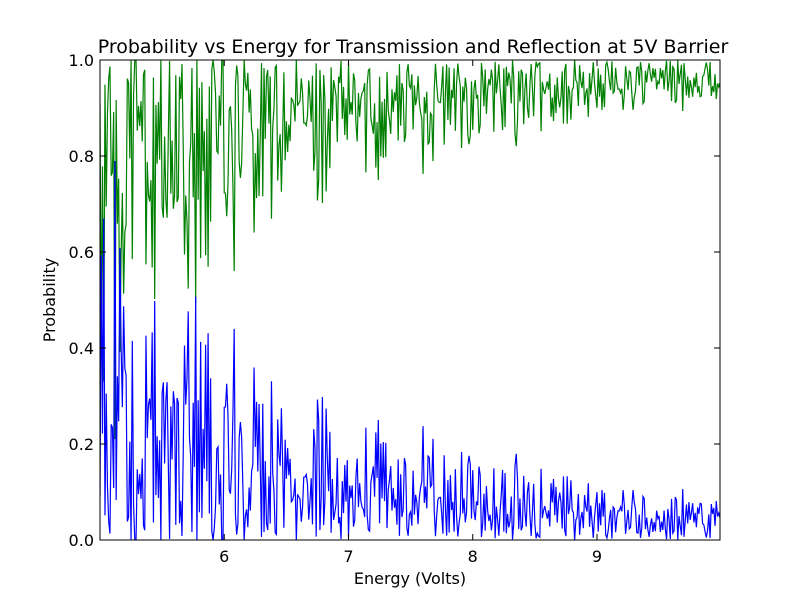  What do you see at coordinates (81, 60) in the screenshot?
I see `y-tick-label: 1.0` at bounding box center [81, 60].